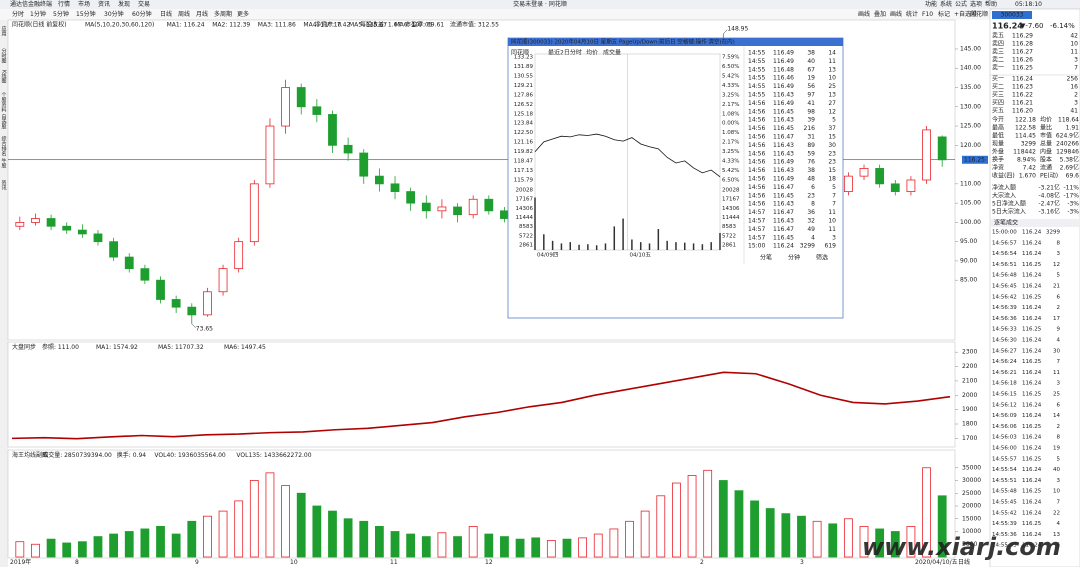 The image size is (1080, 567). What do you see at coordinates (927, 14) in the screenshot?
I see `tool-button: F10` at bounding box center [927, 14].